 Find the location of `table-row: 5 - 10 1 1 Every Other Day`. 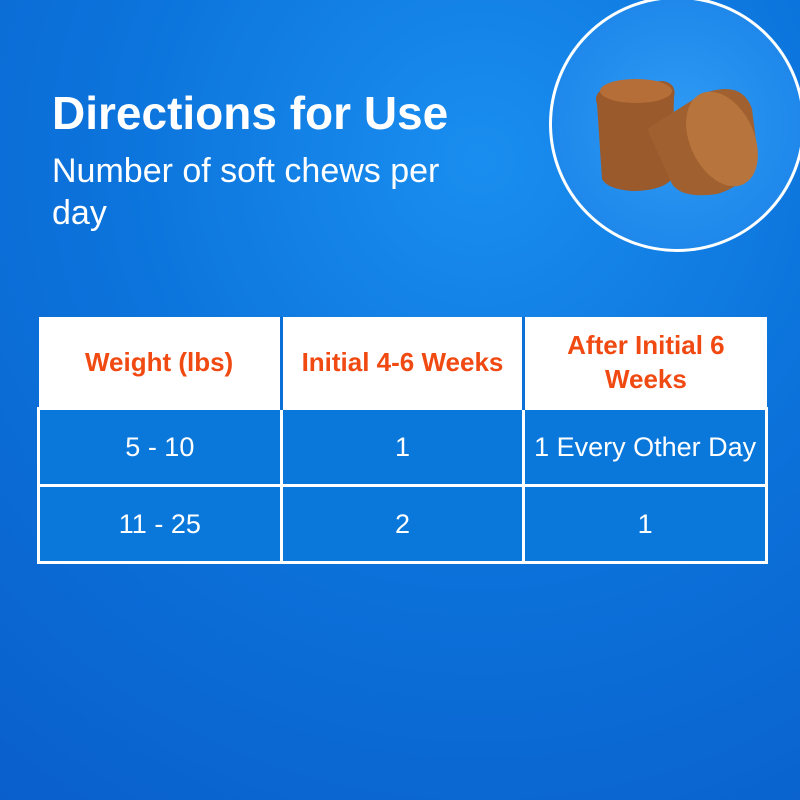

table-row: 5 - 10 1 1 Every Other Day is located at coordinates (402, 447).